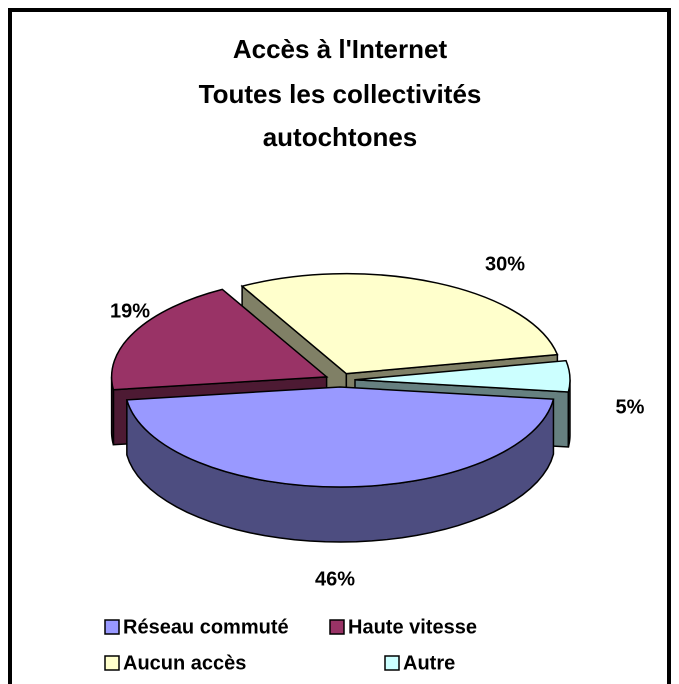 This screenshot has height=684, width=679. What do you see at coordinates (505, 264) in the screenshot?
I see `data-label: 30%` at bounding box center [505, 264].